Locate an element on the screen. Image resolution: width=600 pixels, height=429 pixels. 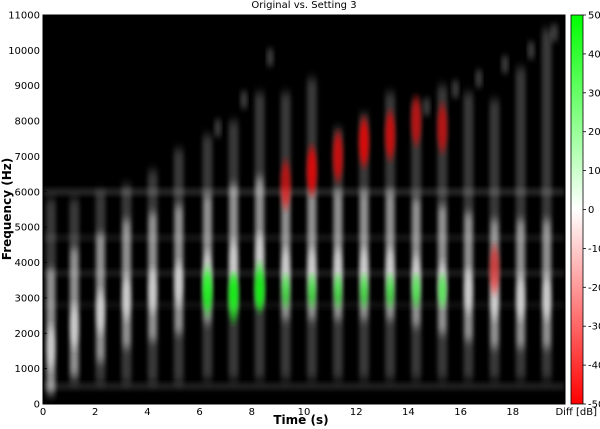
y-tick-label: 1000 is located at coordinates (27, 369).